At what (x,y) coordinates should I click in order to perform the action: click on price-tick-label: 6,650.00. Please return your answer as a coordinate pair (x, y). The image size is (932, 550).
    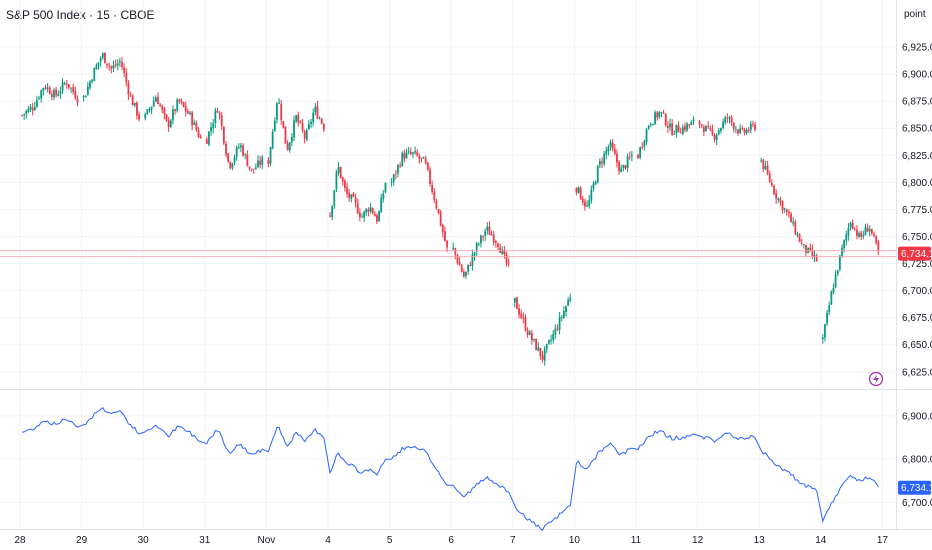
    Looking at the image, I should click on (917, 345).